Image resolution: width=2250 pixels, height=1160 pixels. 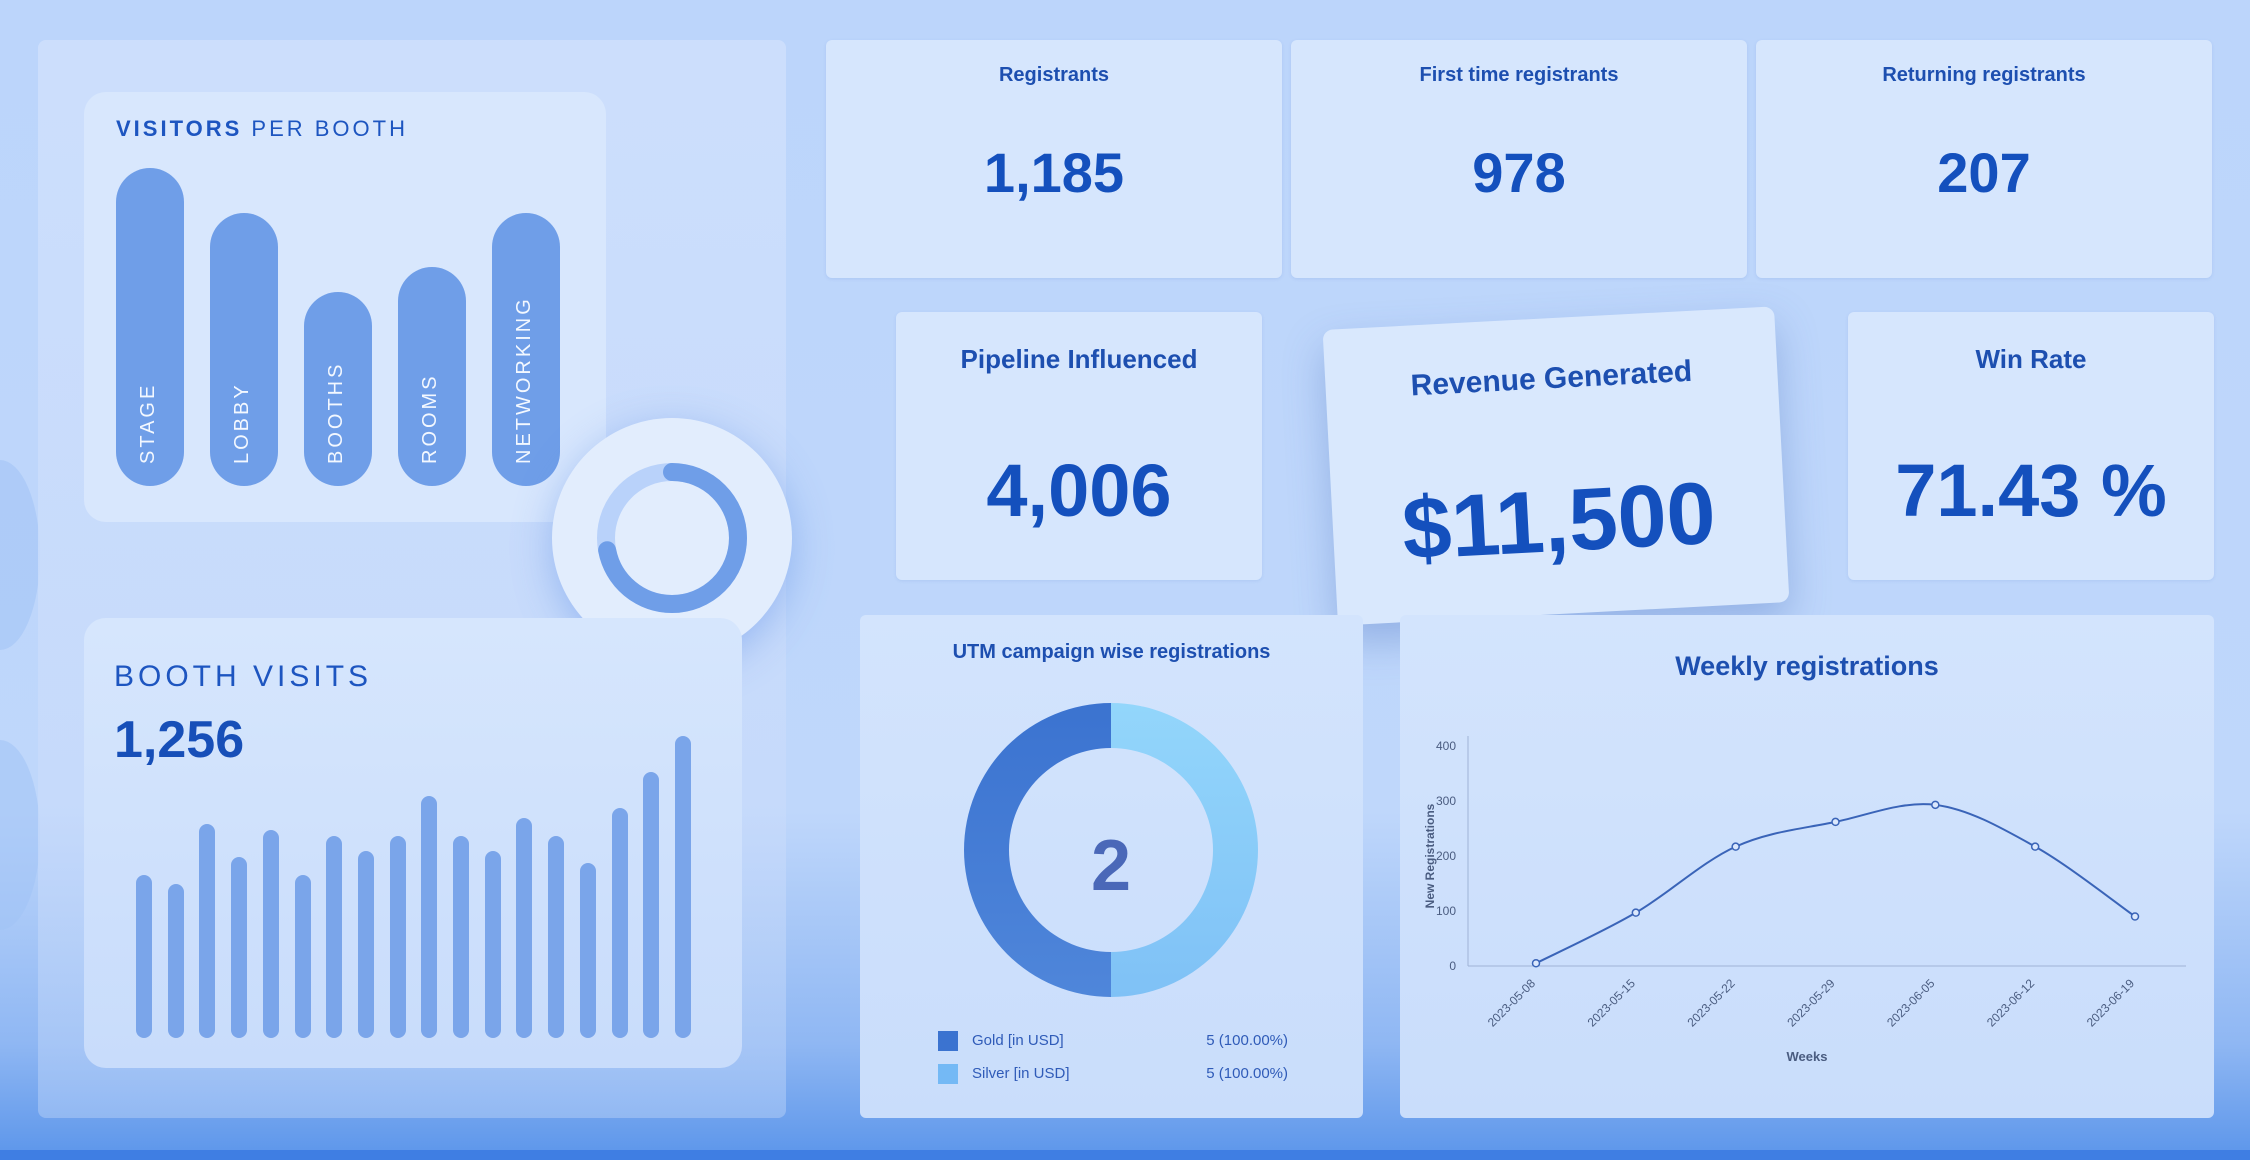 I want to click on win-rate-value: 71.43 %, so click(x=2031, y=490).